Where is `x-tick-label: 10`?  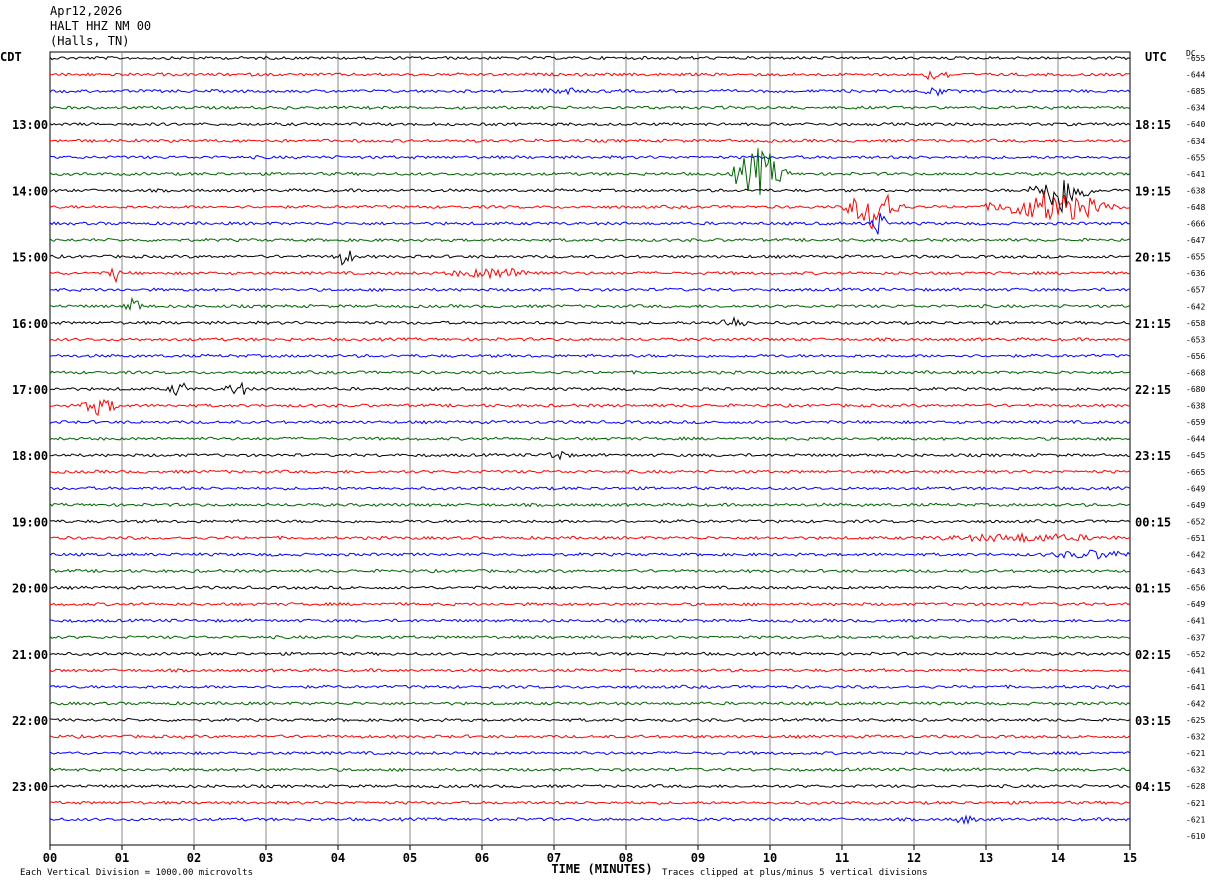 x-tick-label: 10 is located at coordinates (770, 858).